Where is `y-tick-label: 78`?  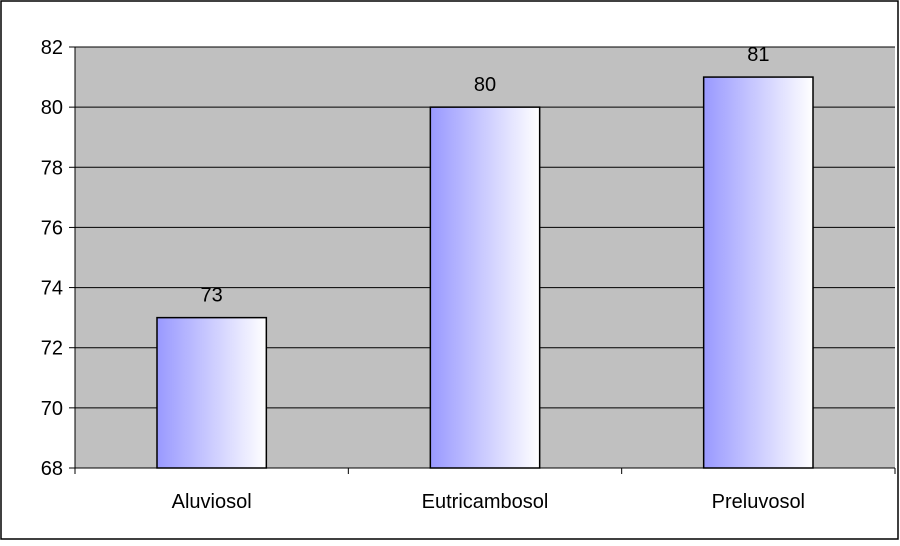 y-tick-label: 78 is located at coordinates (52, 168).